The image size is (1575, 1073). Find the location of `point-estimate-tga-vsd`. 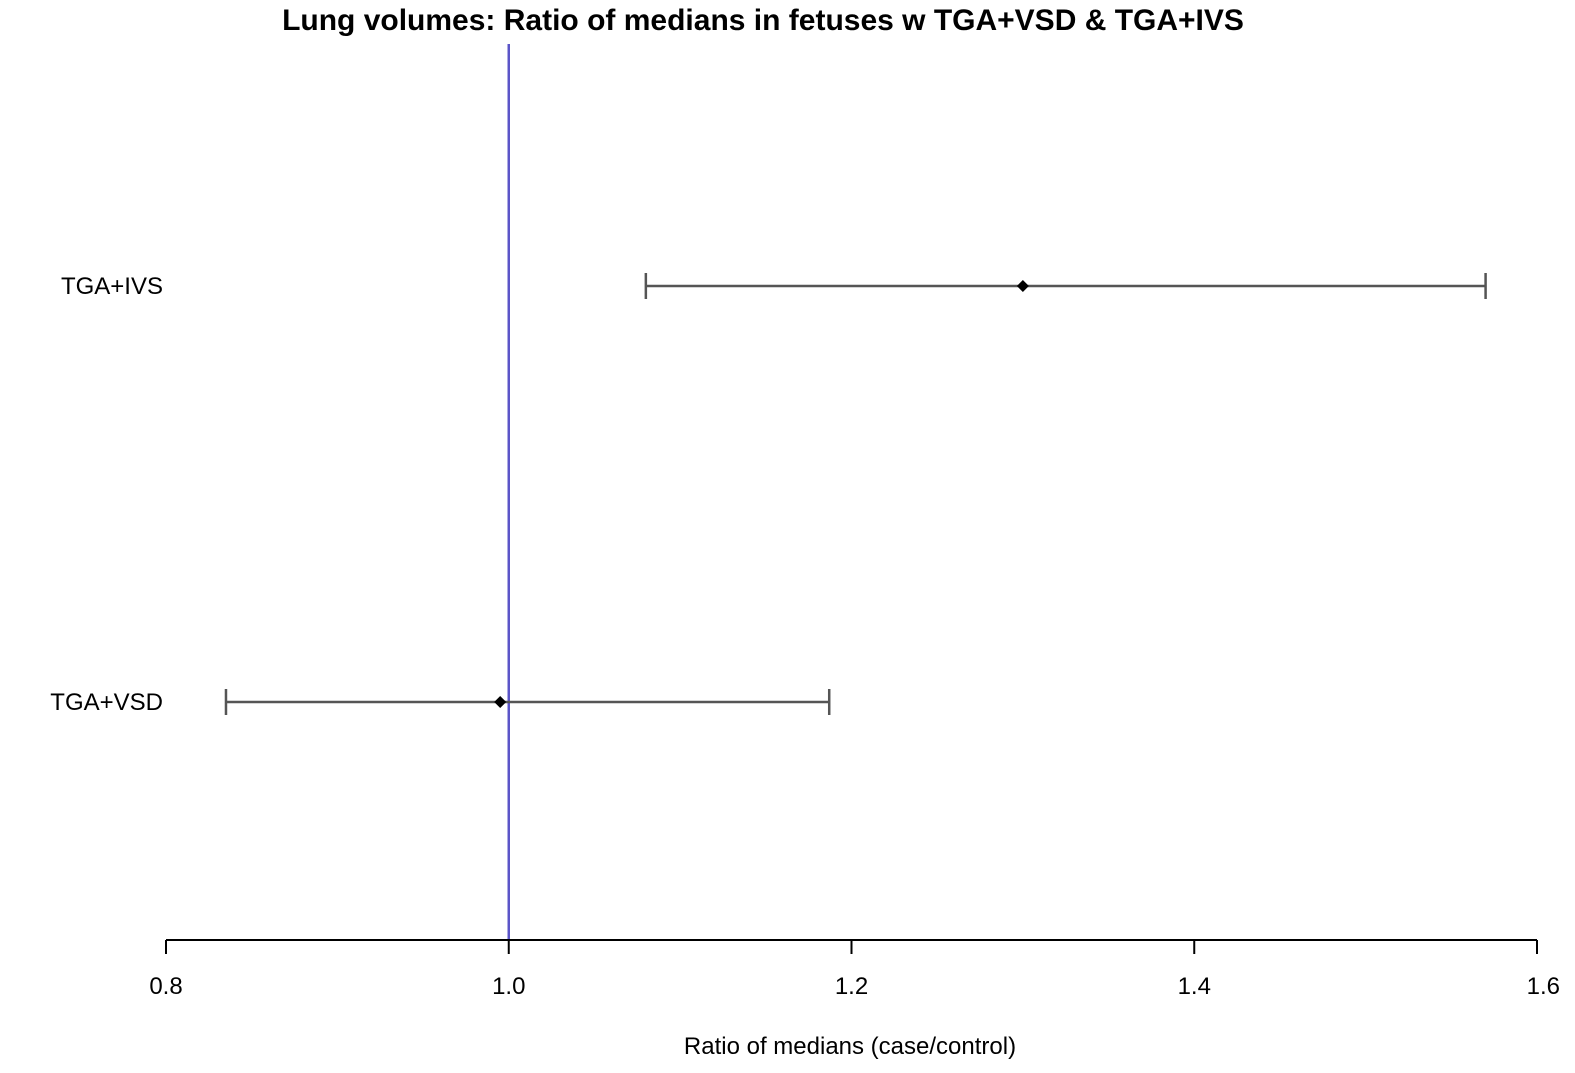

point-estimate-tga-vsd is located at coordinates (500, 702).